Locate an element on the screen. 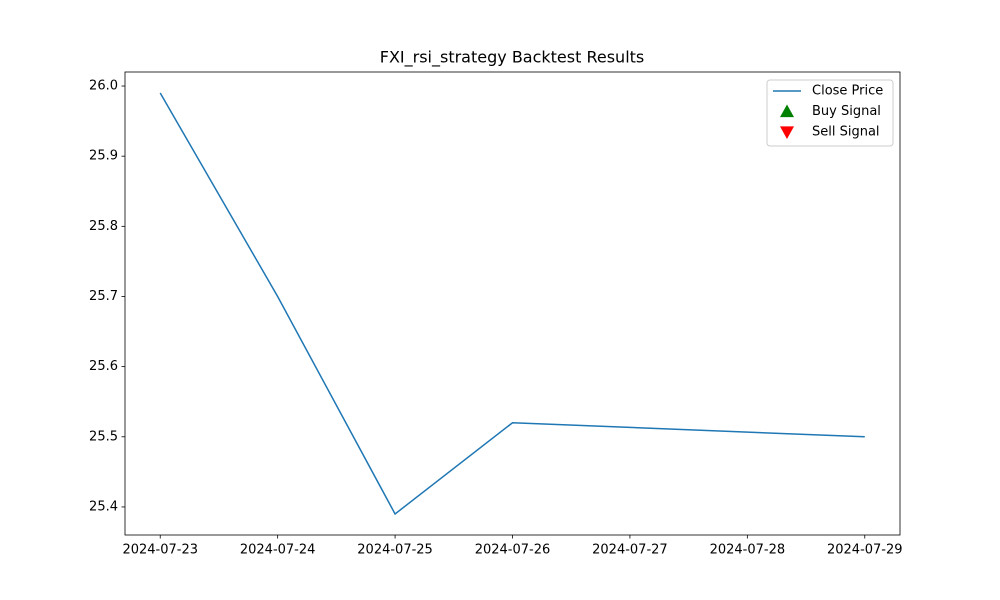 The height and width of the screenshot is (600, 1000). legend-box is located at coordinates (830, 113).